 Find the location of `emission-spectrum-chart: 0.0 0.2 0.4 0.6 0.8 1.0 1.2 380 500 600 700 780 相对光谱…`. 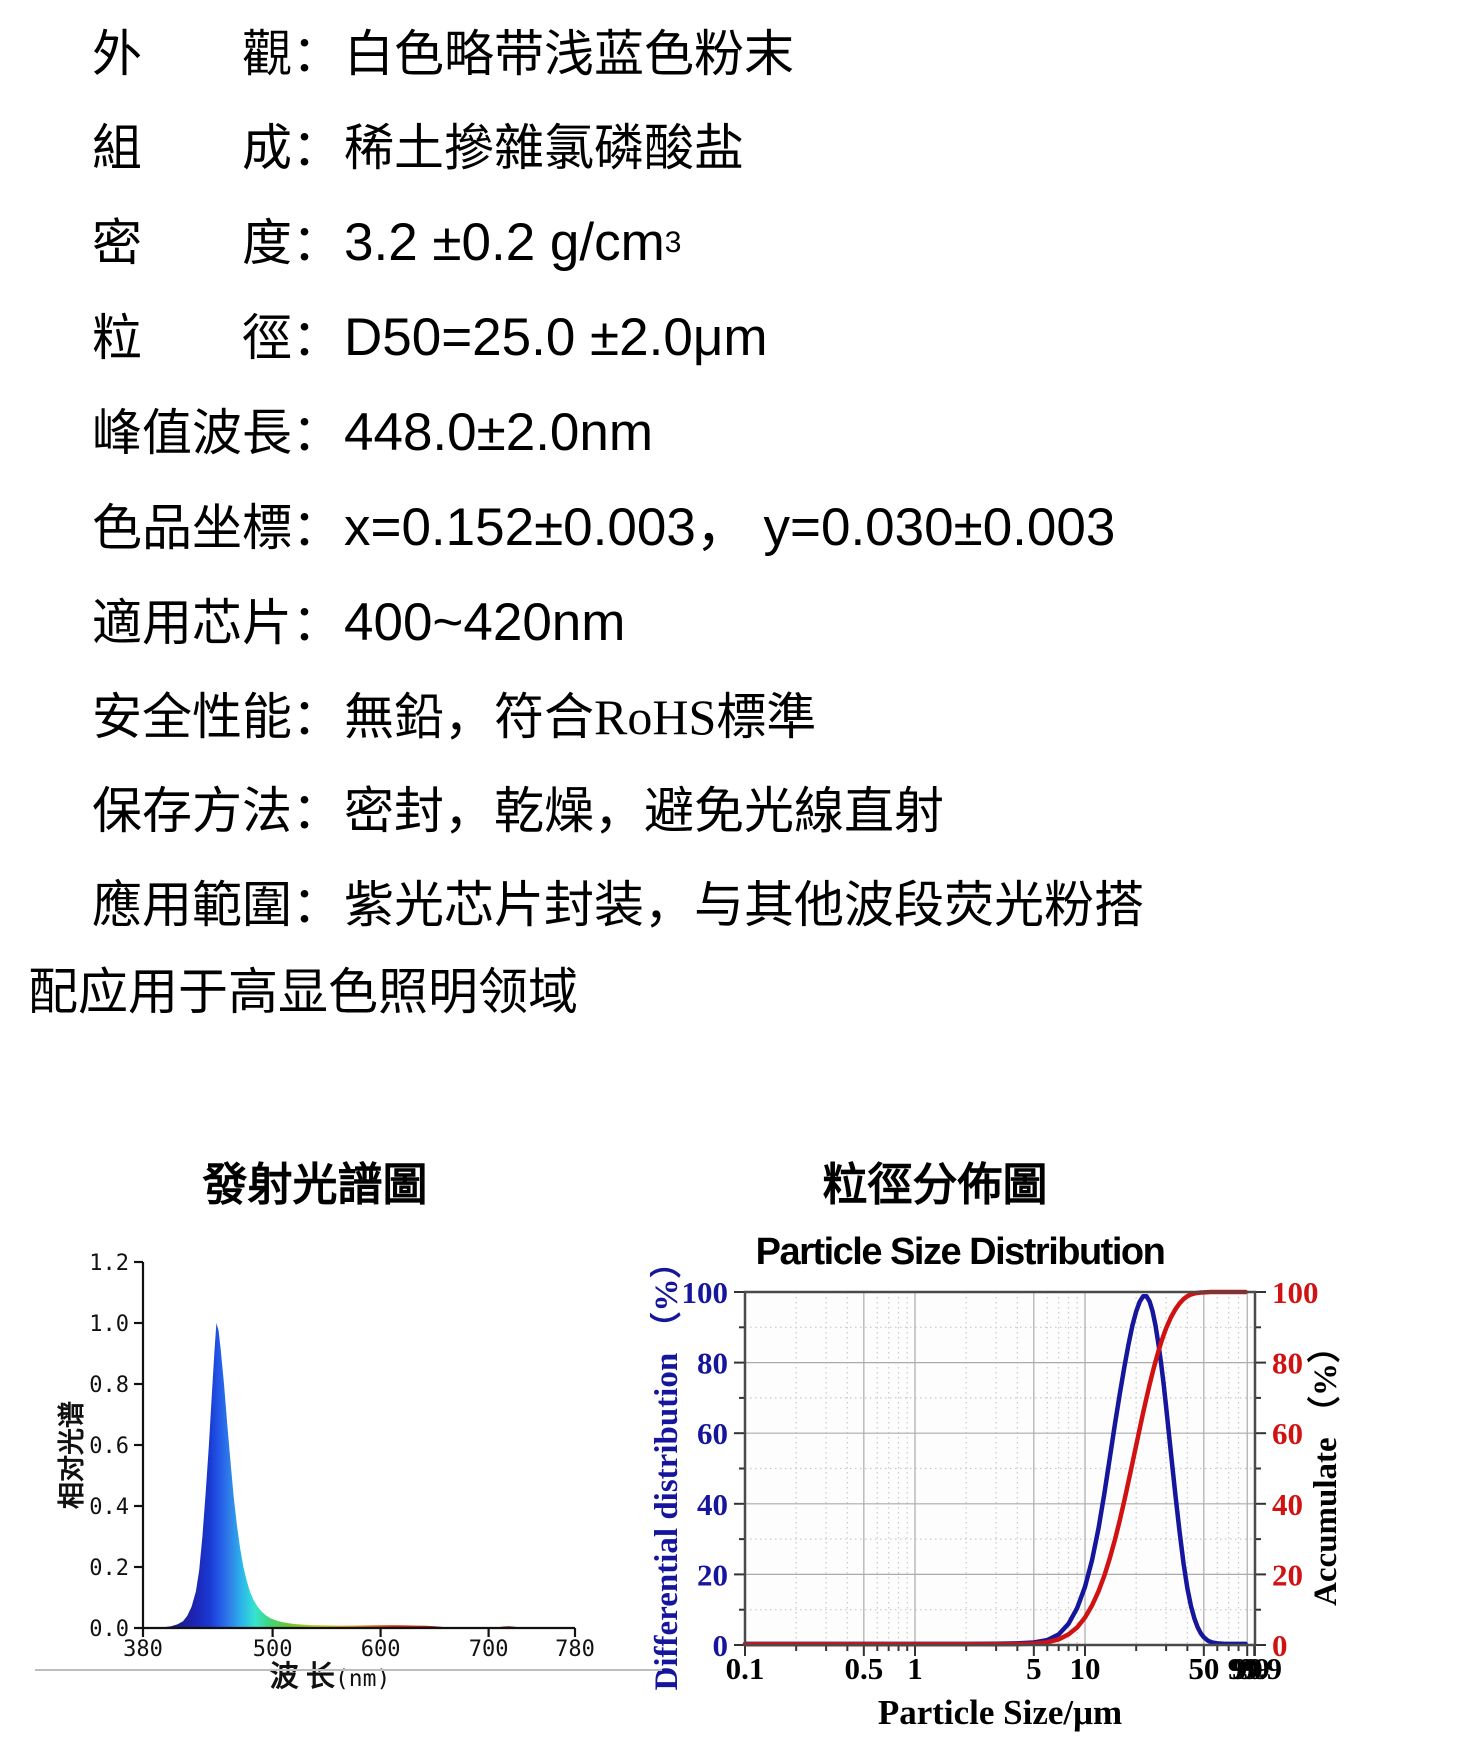

emission-spectrum-chart: 0.0 0.2 0.4 0.6 0.8 1.0 1.2 380 500 600 700 780 相对光谱… is located at coordinates (325, 1472).